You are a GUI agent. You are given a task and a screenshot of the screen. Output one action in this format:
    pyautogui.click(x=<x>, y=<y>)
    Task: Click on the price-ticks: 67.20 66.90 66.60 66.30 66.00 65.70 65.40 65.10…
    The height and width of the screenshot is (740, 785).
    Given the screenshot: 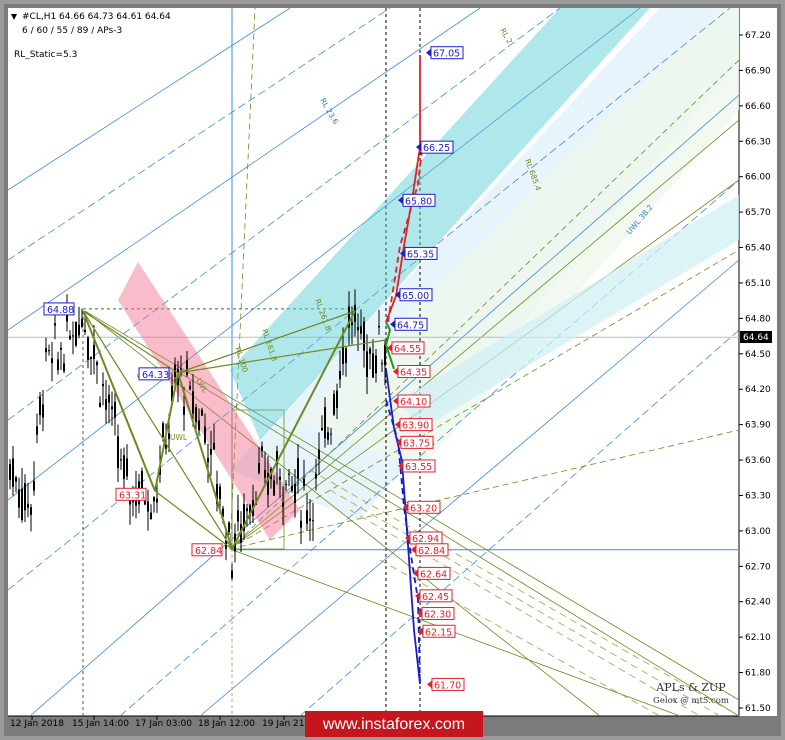 What is the action you would take?
    pyautogui.click(x=755, y=372)
    